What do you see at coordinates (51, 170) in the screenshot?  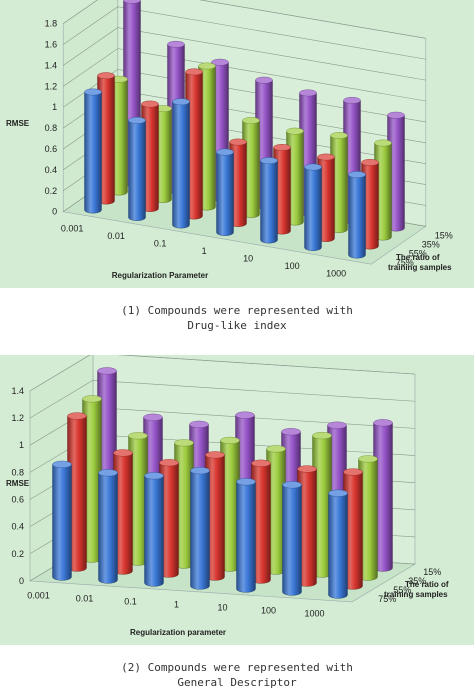 I see `y-tick-label: 0.4` at bounding box center [51, 170].